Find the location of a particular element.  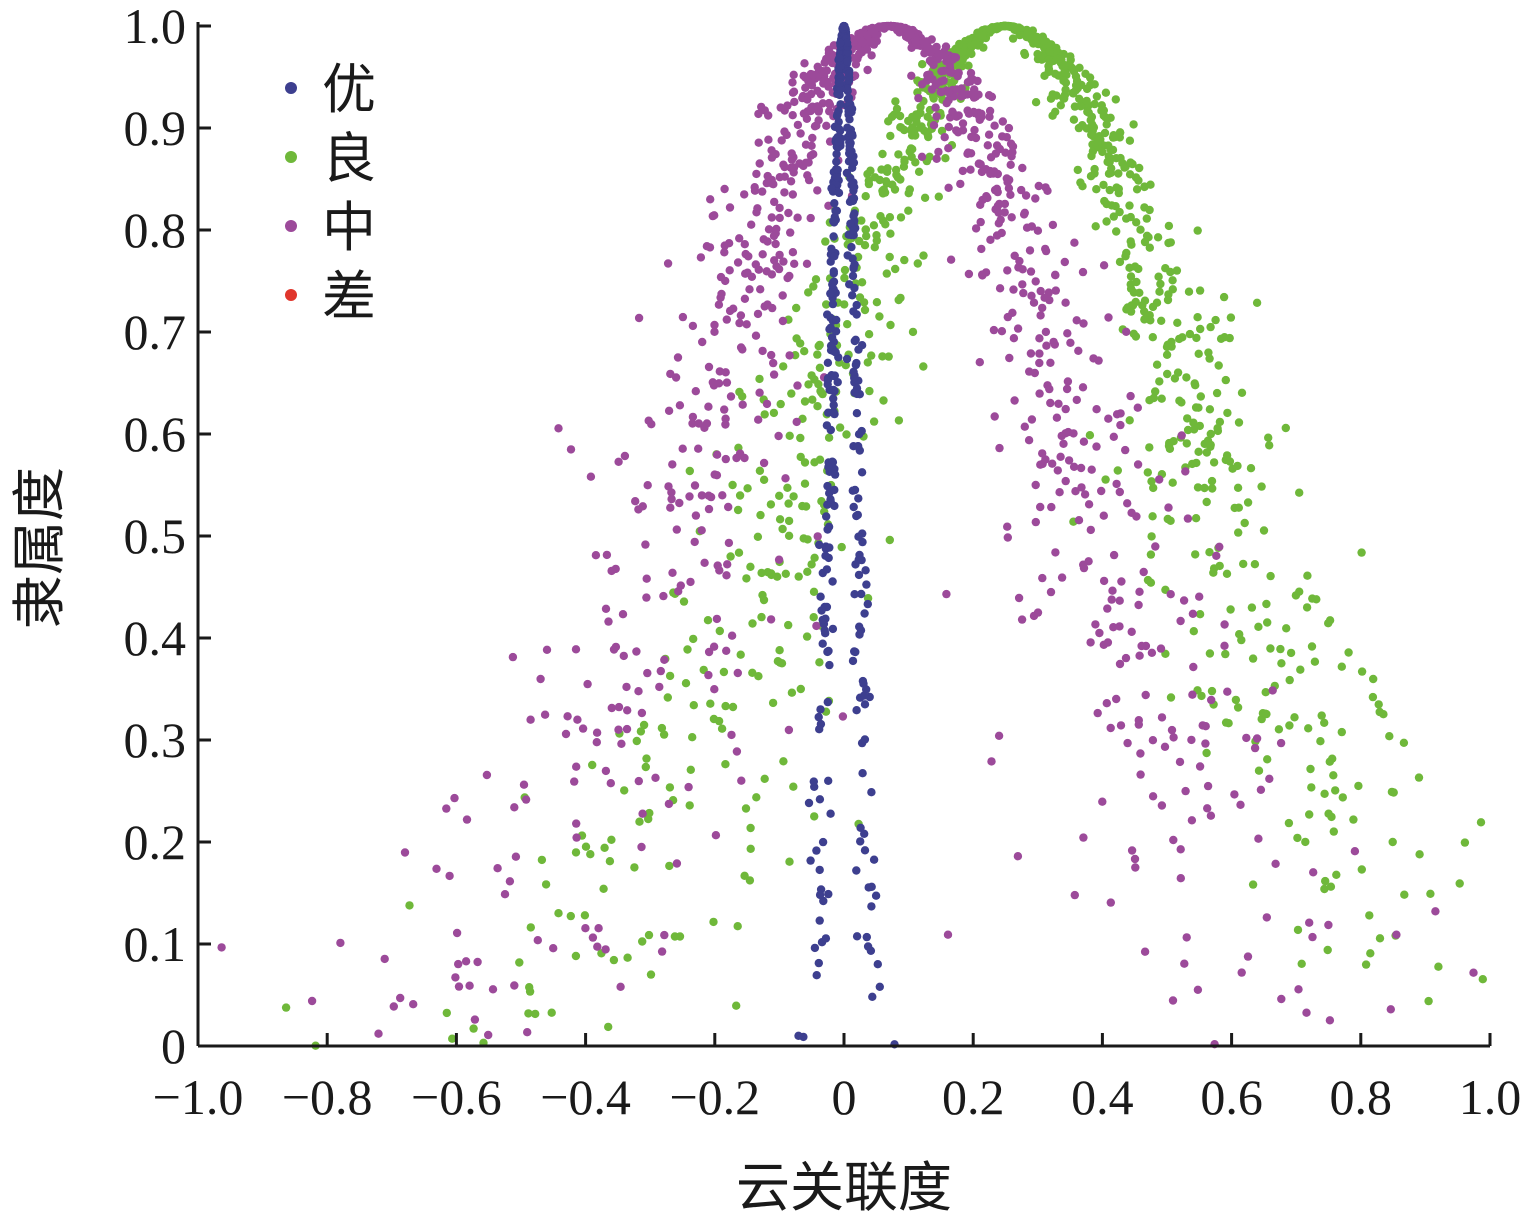

y-tick-label: 0.3 is located at coordinates (155, 740).